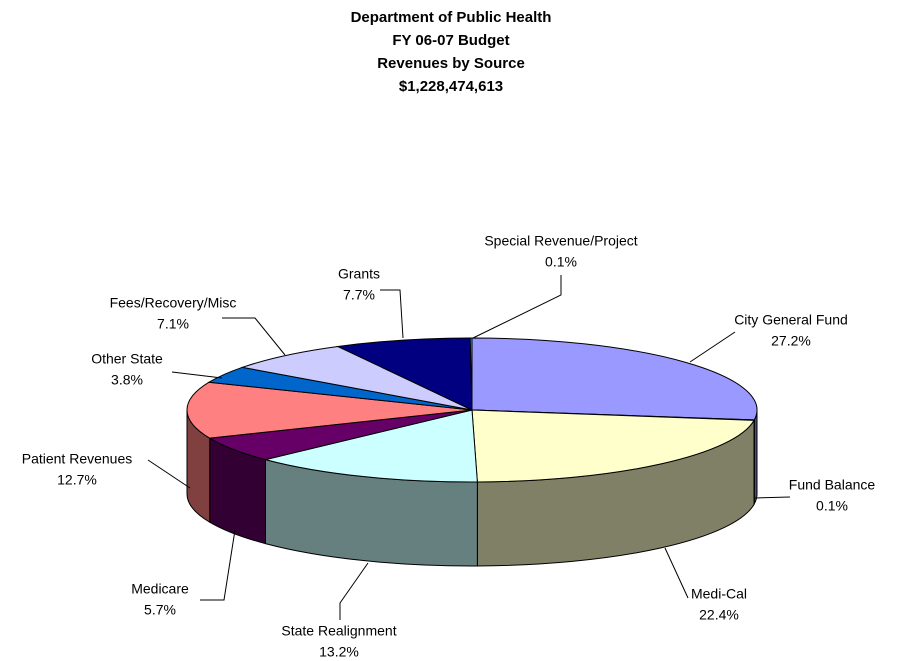 The image size is (902, 661). Describe the element at coordinates (339, 652) in the screenshot. I see `slice-value-label: 13.2%` at that location.